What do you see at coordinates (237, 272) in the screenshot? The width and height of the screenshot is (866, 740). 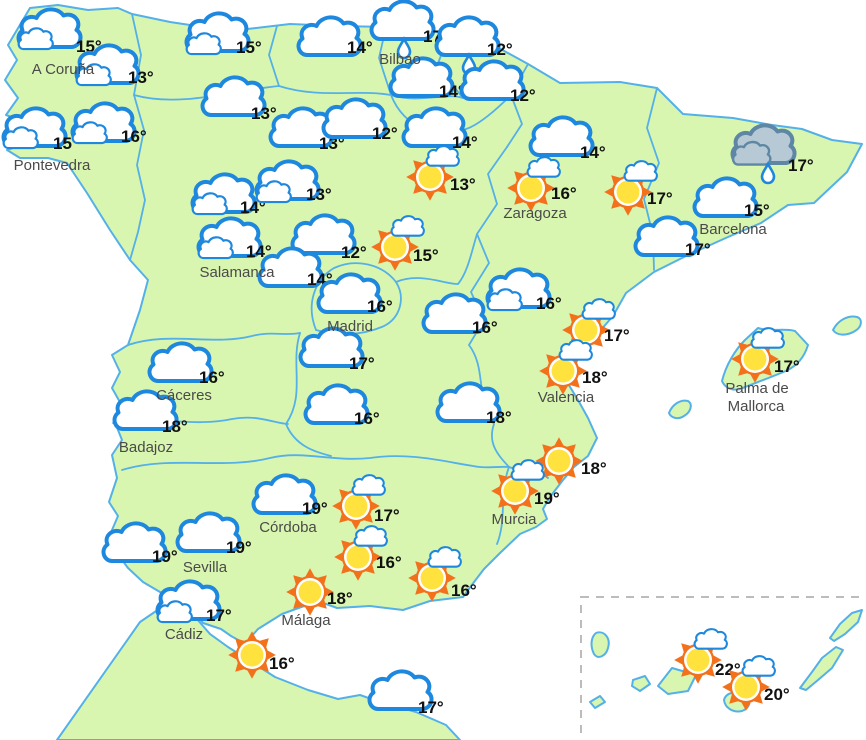 I see `city-label: Salamanca` at bounding box center [237, 272].